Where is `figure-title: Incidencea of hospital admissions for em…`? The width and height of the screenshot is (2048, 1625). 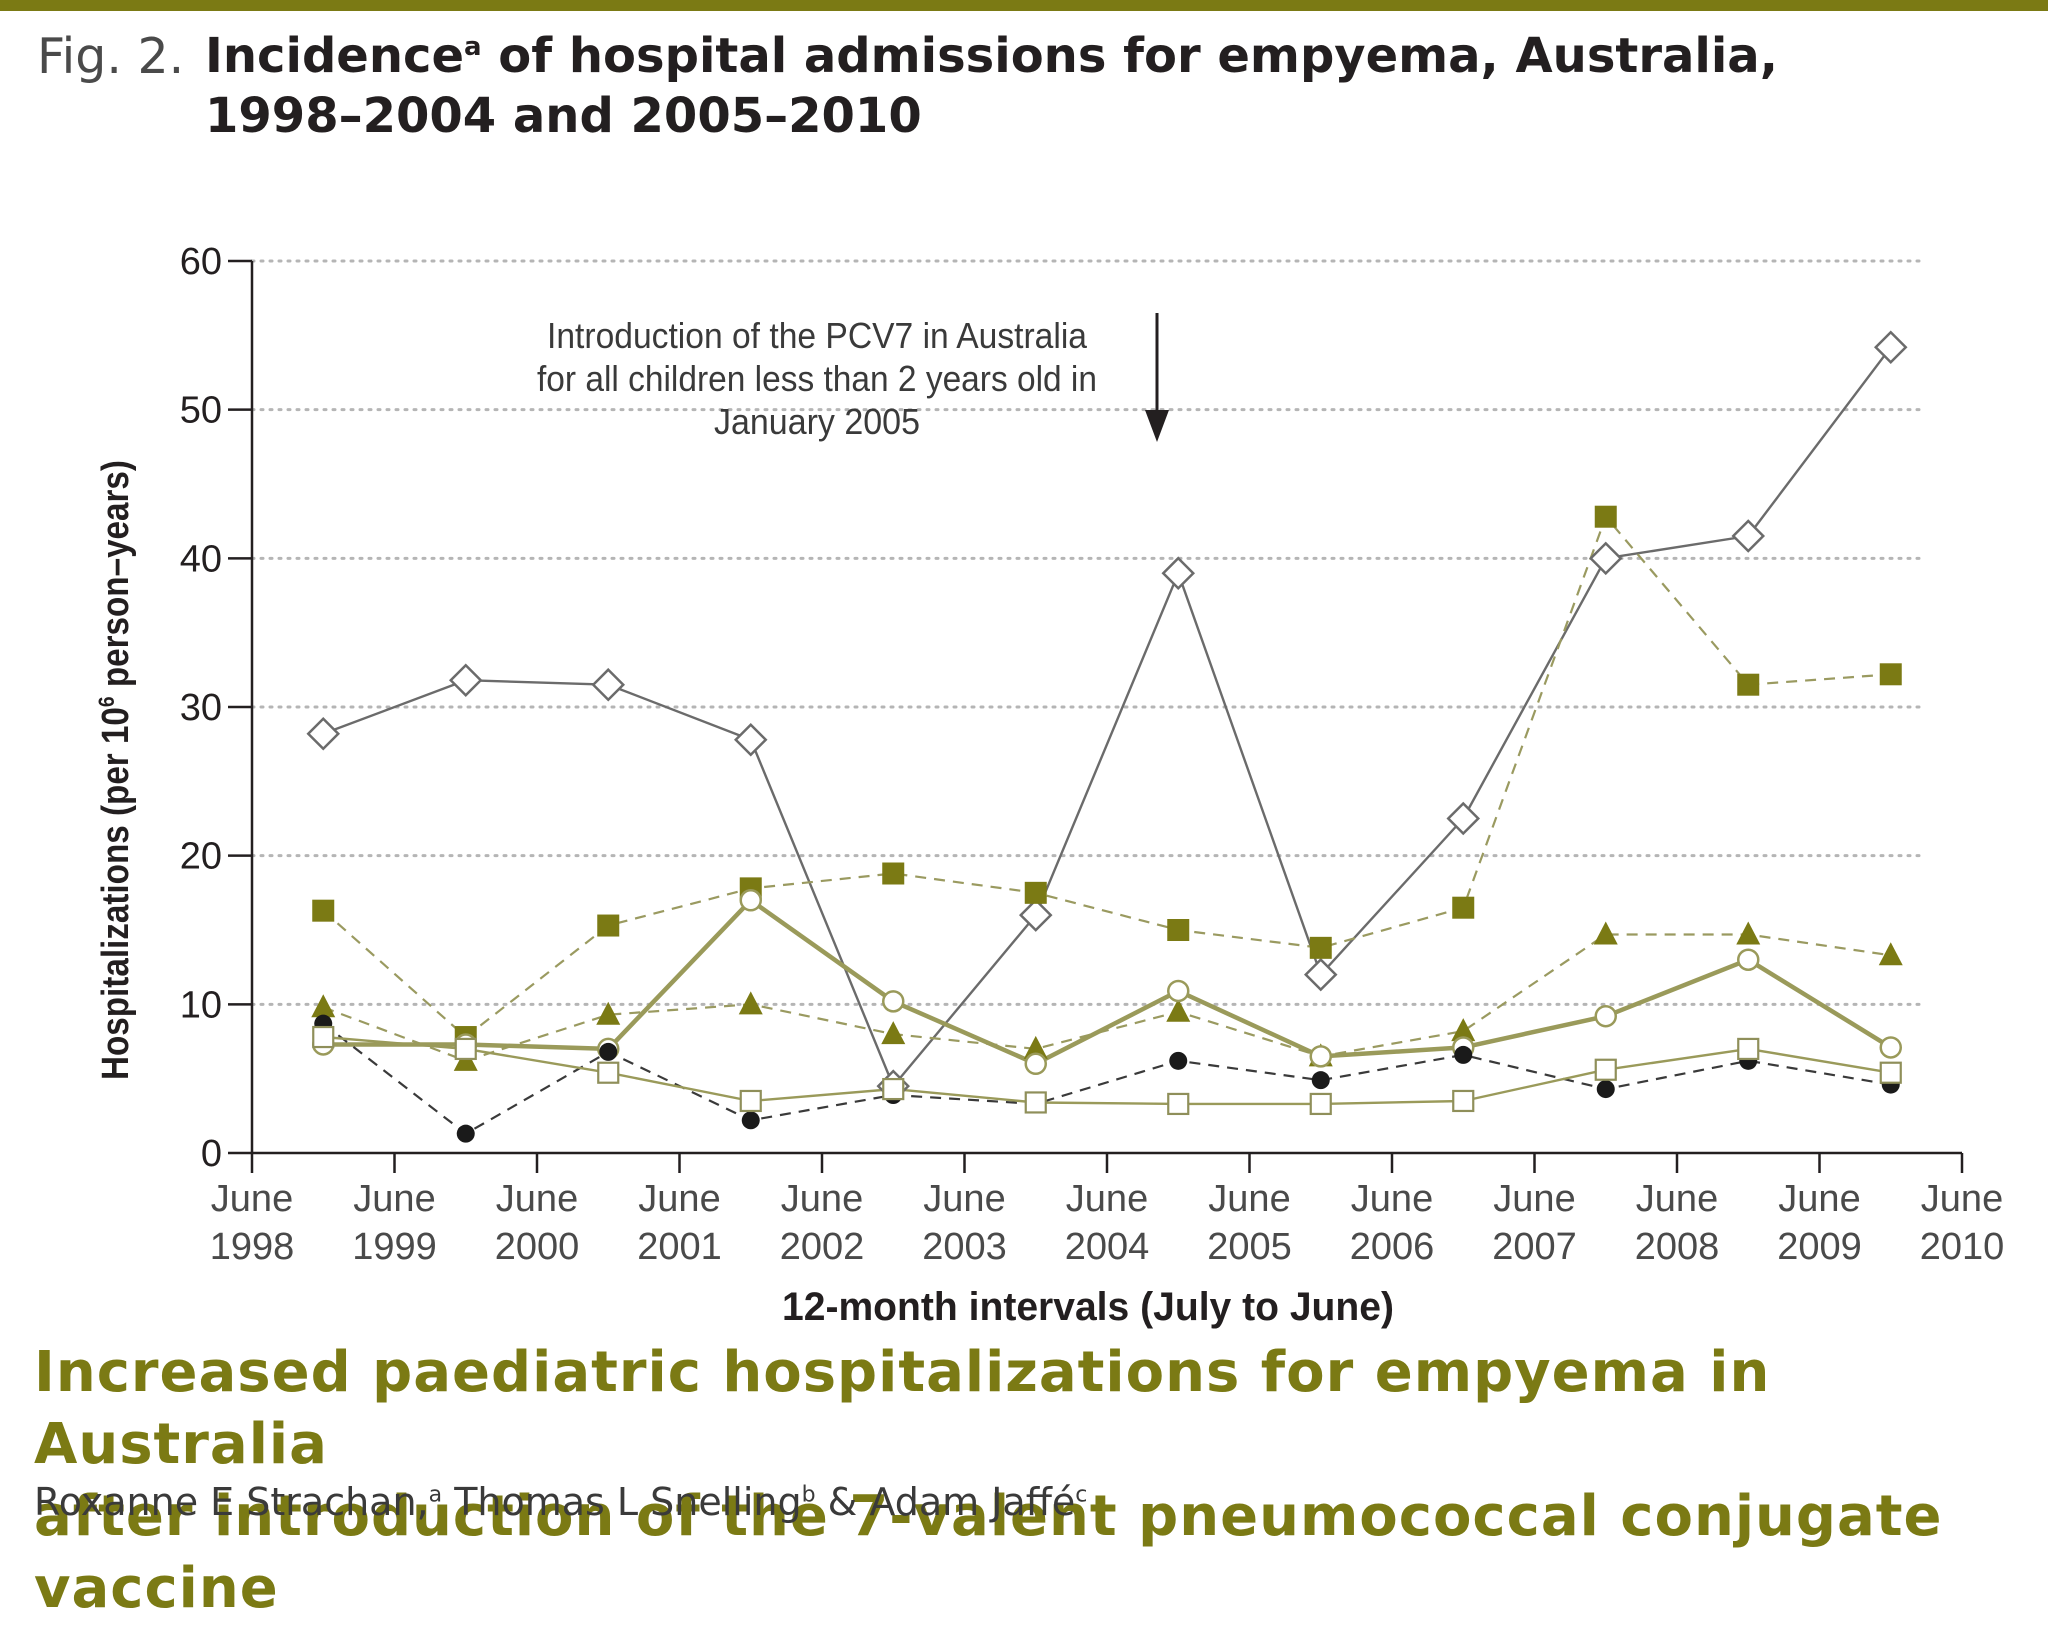
figure-title: Incidencea of hospital admissions for em… is located at coordinates (1055, 86).